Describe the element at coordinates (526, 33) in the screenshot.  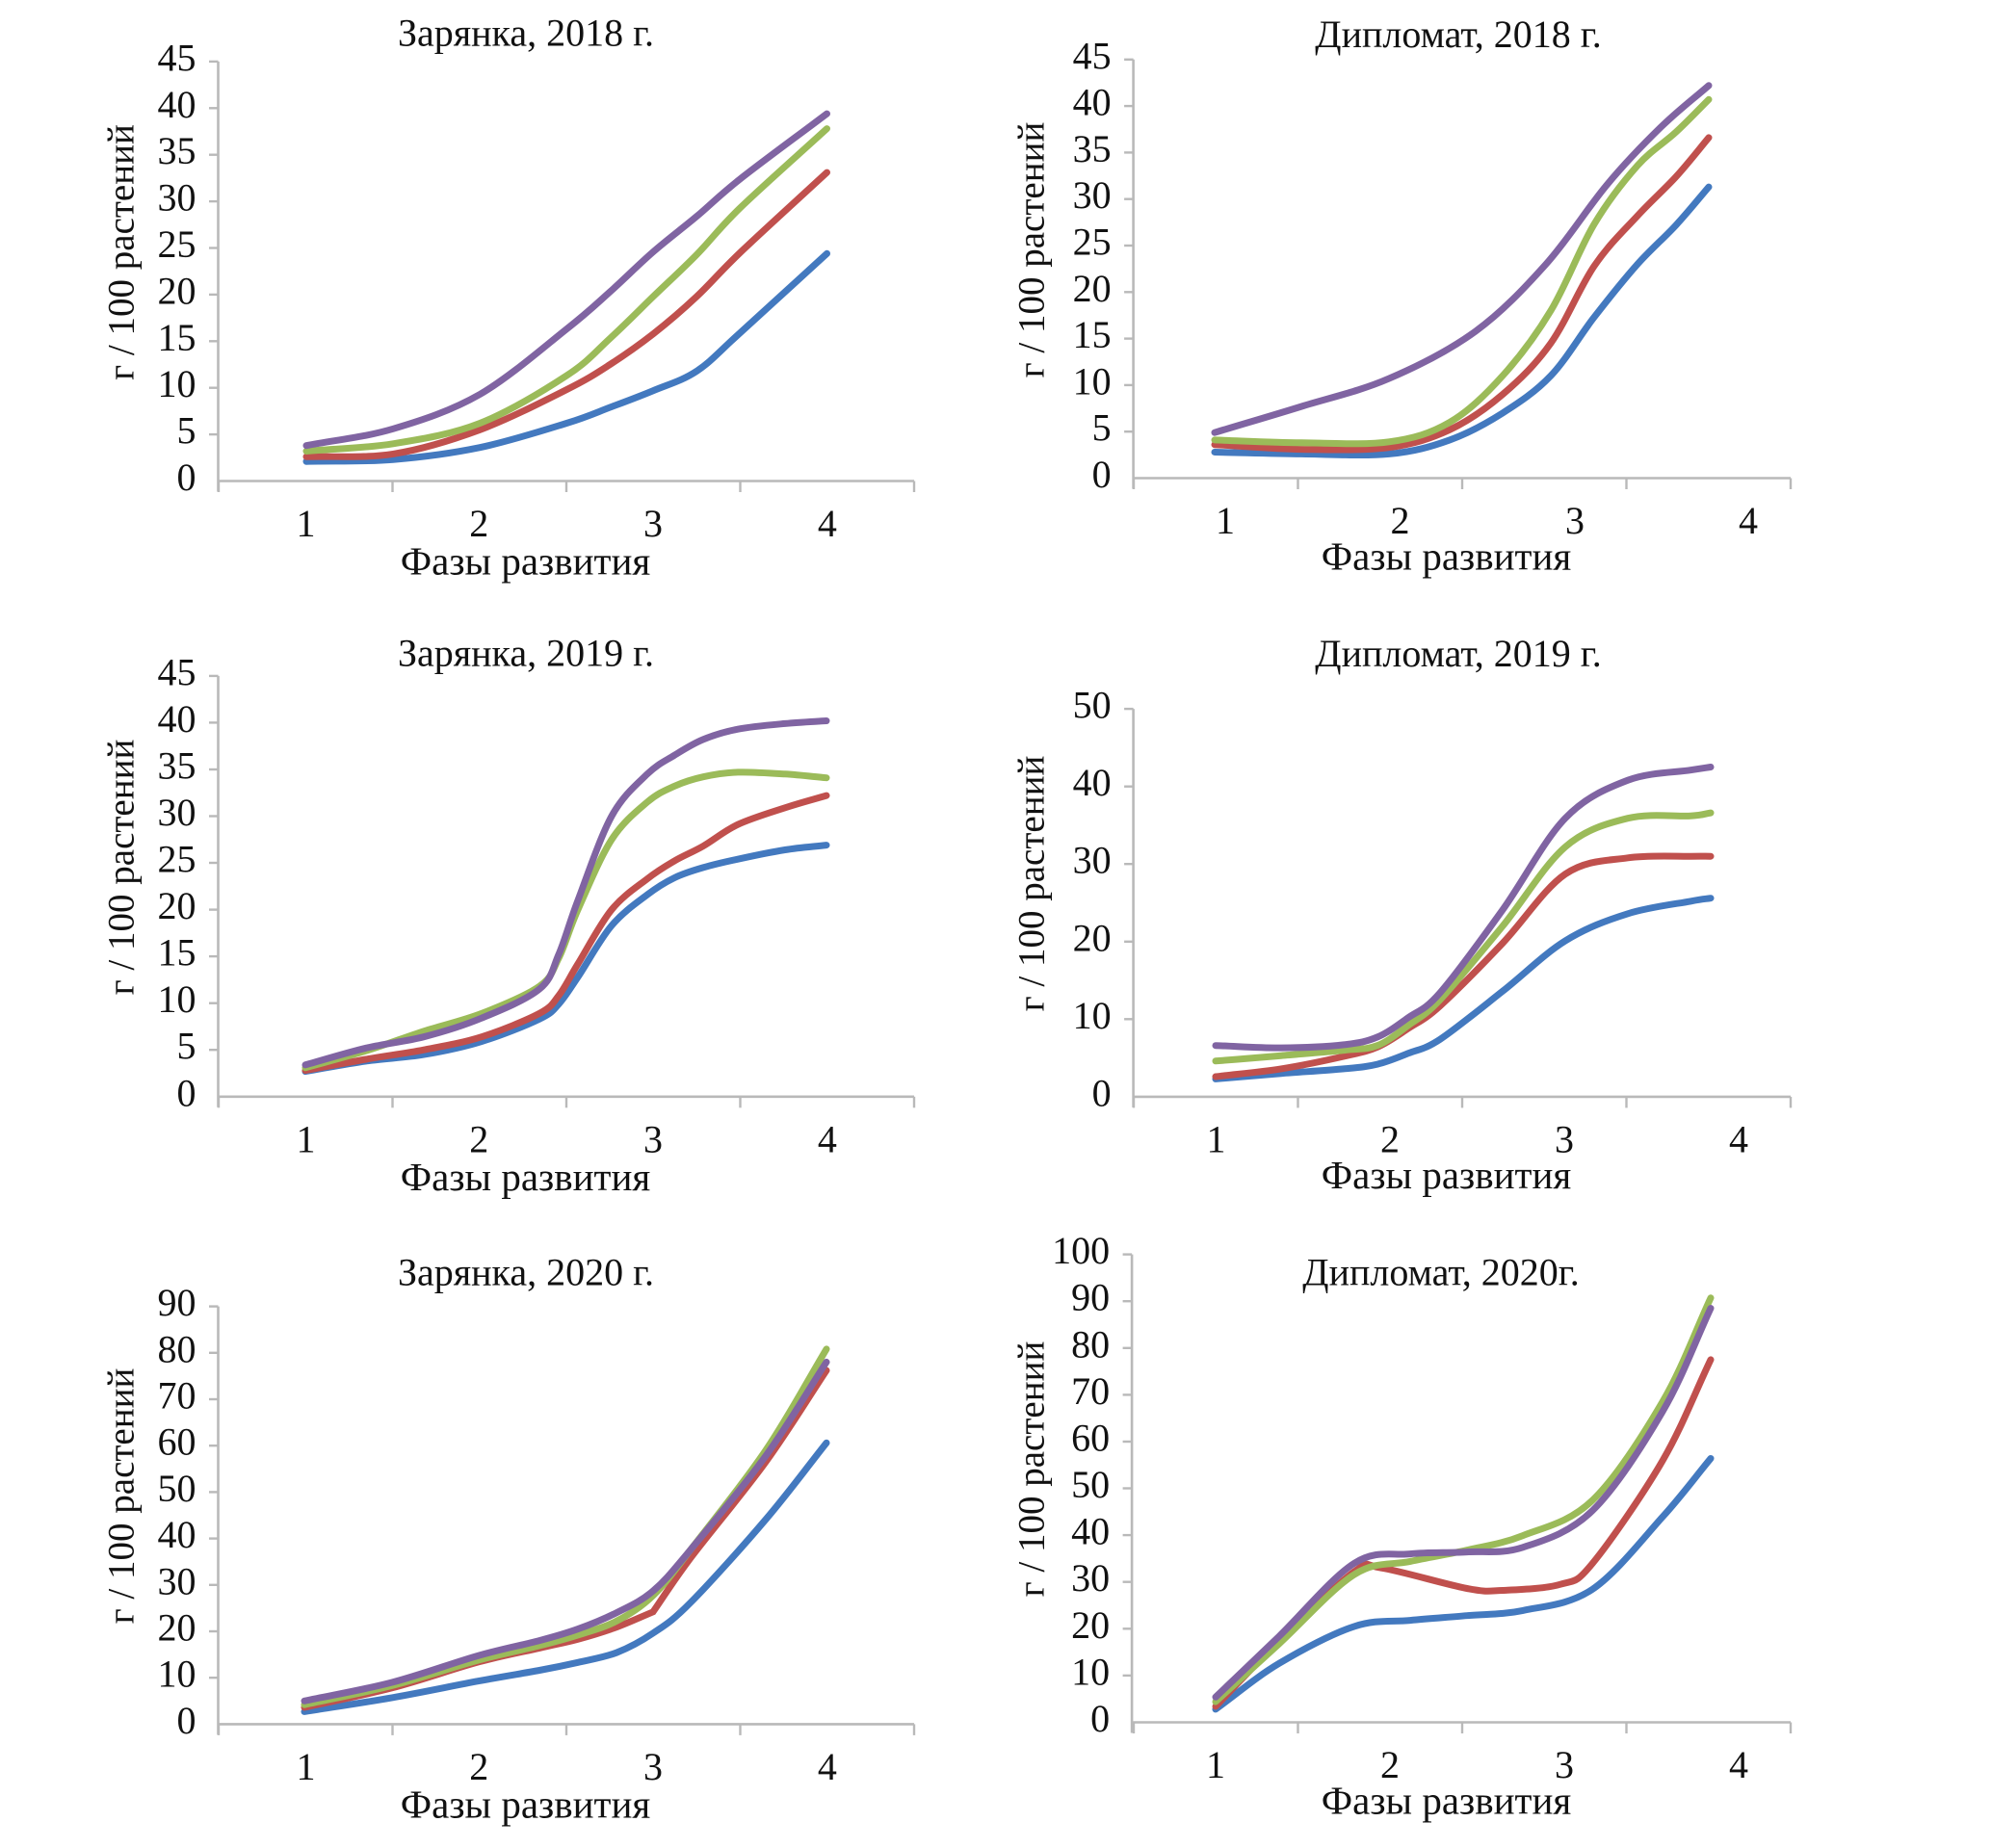
I see `svg-text: Зарянка, 2018 г.` at that location.